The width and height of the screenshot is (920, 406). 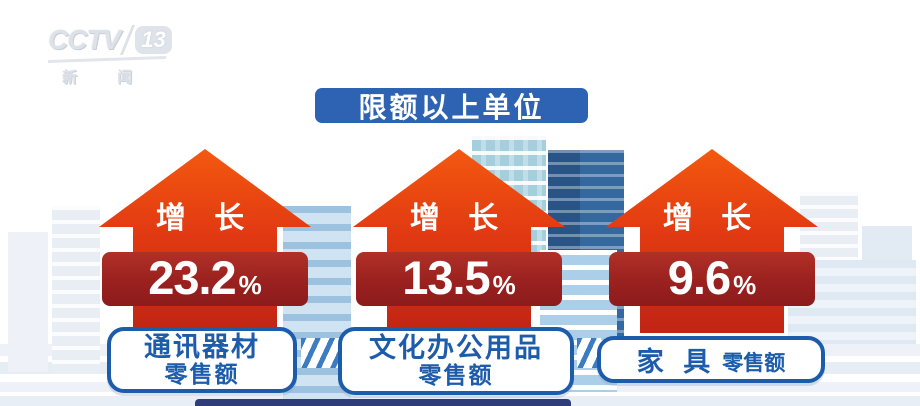 What do you see at coordinates (107, 59) in the screenshot?
I see `logo-underline` at bounding box center [107, 59].